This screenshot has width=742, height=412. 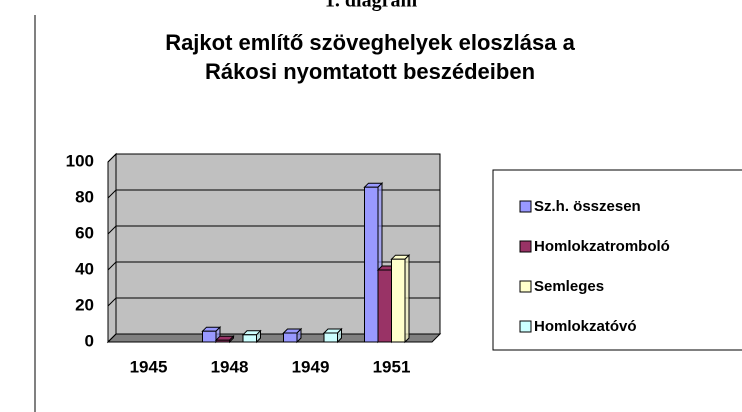 What do you see at coordinates (602, 246) in the screenshot?
I see `legend-label: Homlokzatromboló` at bounding box center [602, 246].